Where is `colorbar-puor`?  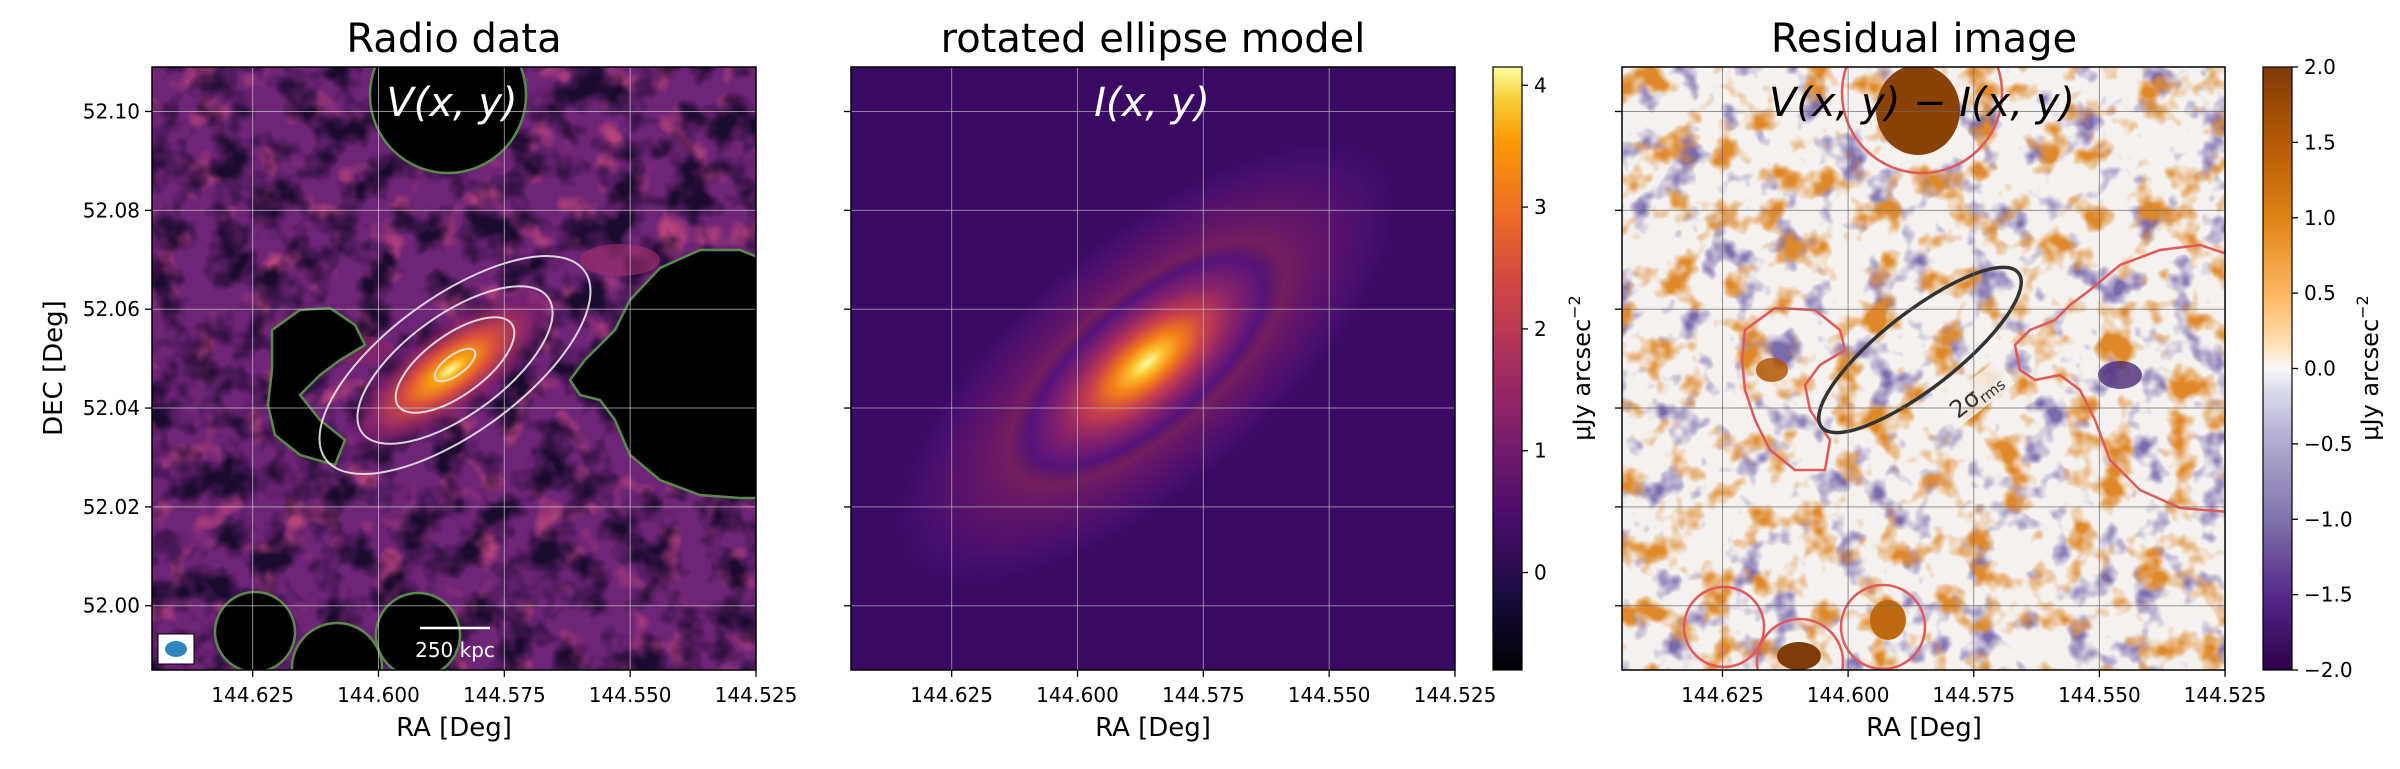 colorbar-puor is located at coordinates (2277, 368).